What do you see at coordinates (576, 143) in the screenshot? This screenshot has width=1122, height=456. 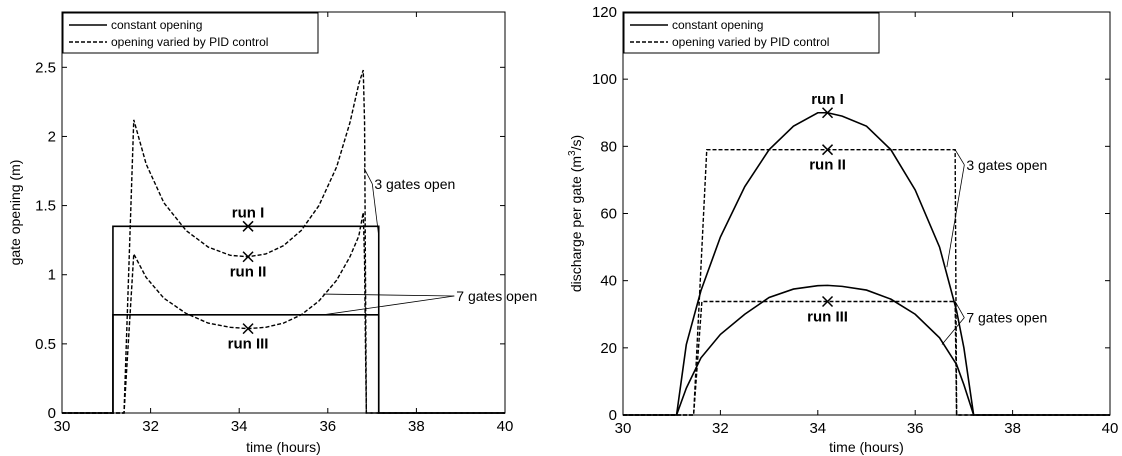 I see `y-axis-label-tail: /s)` at bounding box center [576, 143].